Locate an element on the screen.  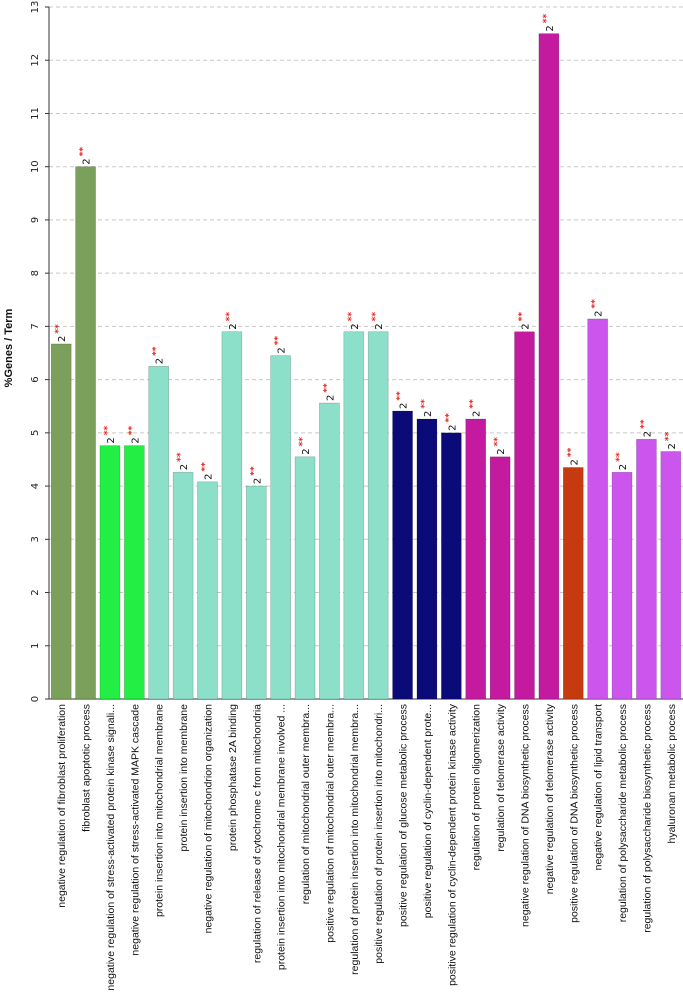
y-tick-label: 9 is located at coordinates (35, 220).